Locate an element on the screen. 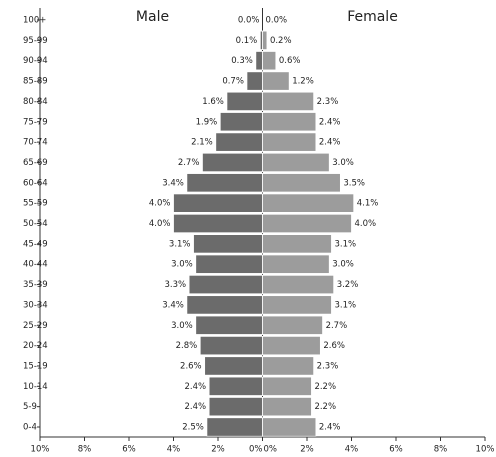  value-label: 4.1% is located at coordinates (368, 204).